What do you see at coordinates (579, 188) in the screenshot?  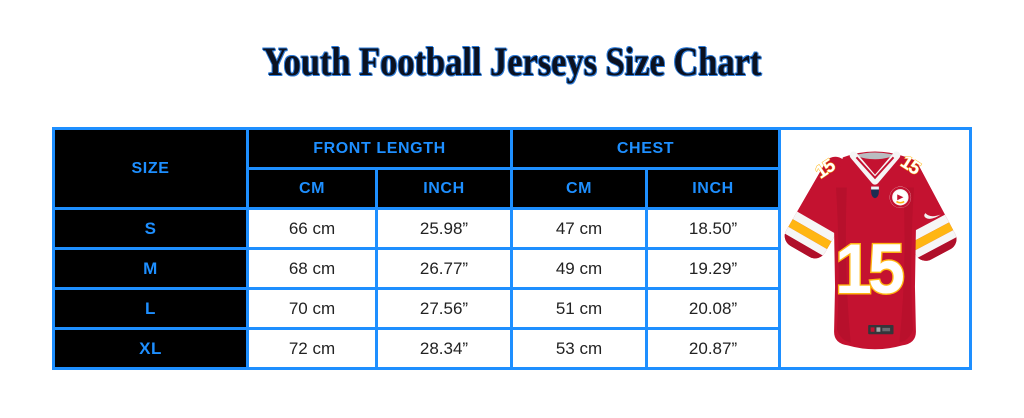 I see `subheader-chest-cm: CM` at bounding box center [579, 188].